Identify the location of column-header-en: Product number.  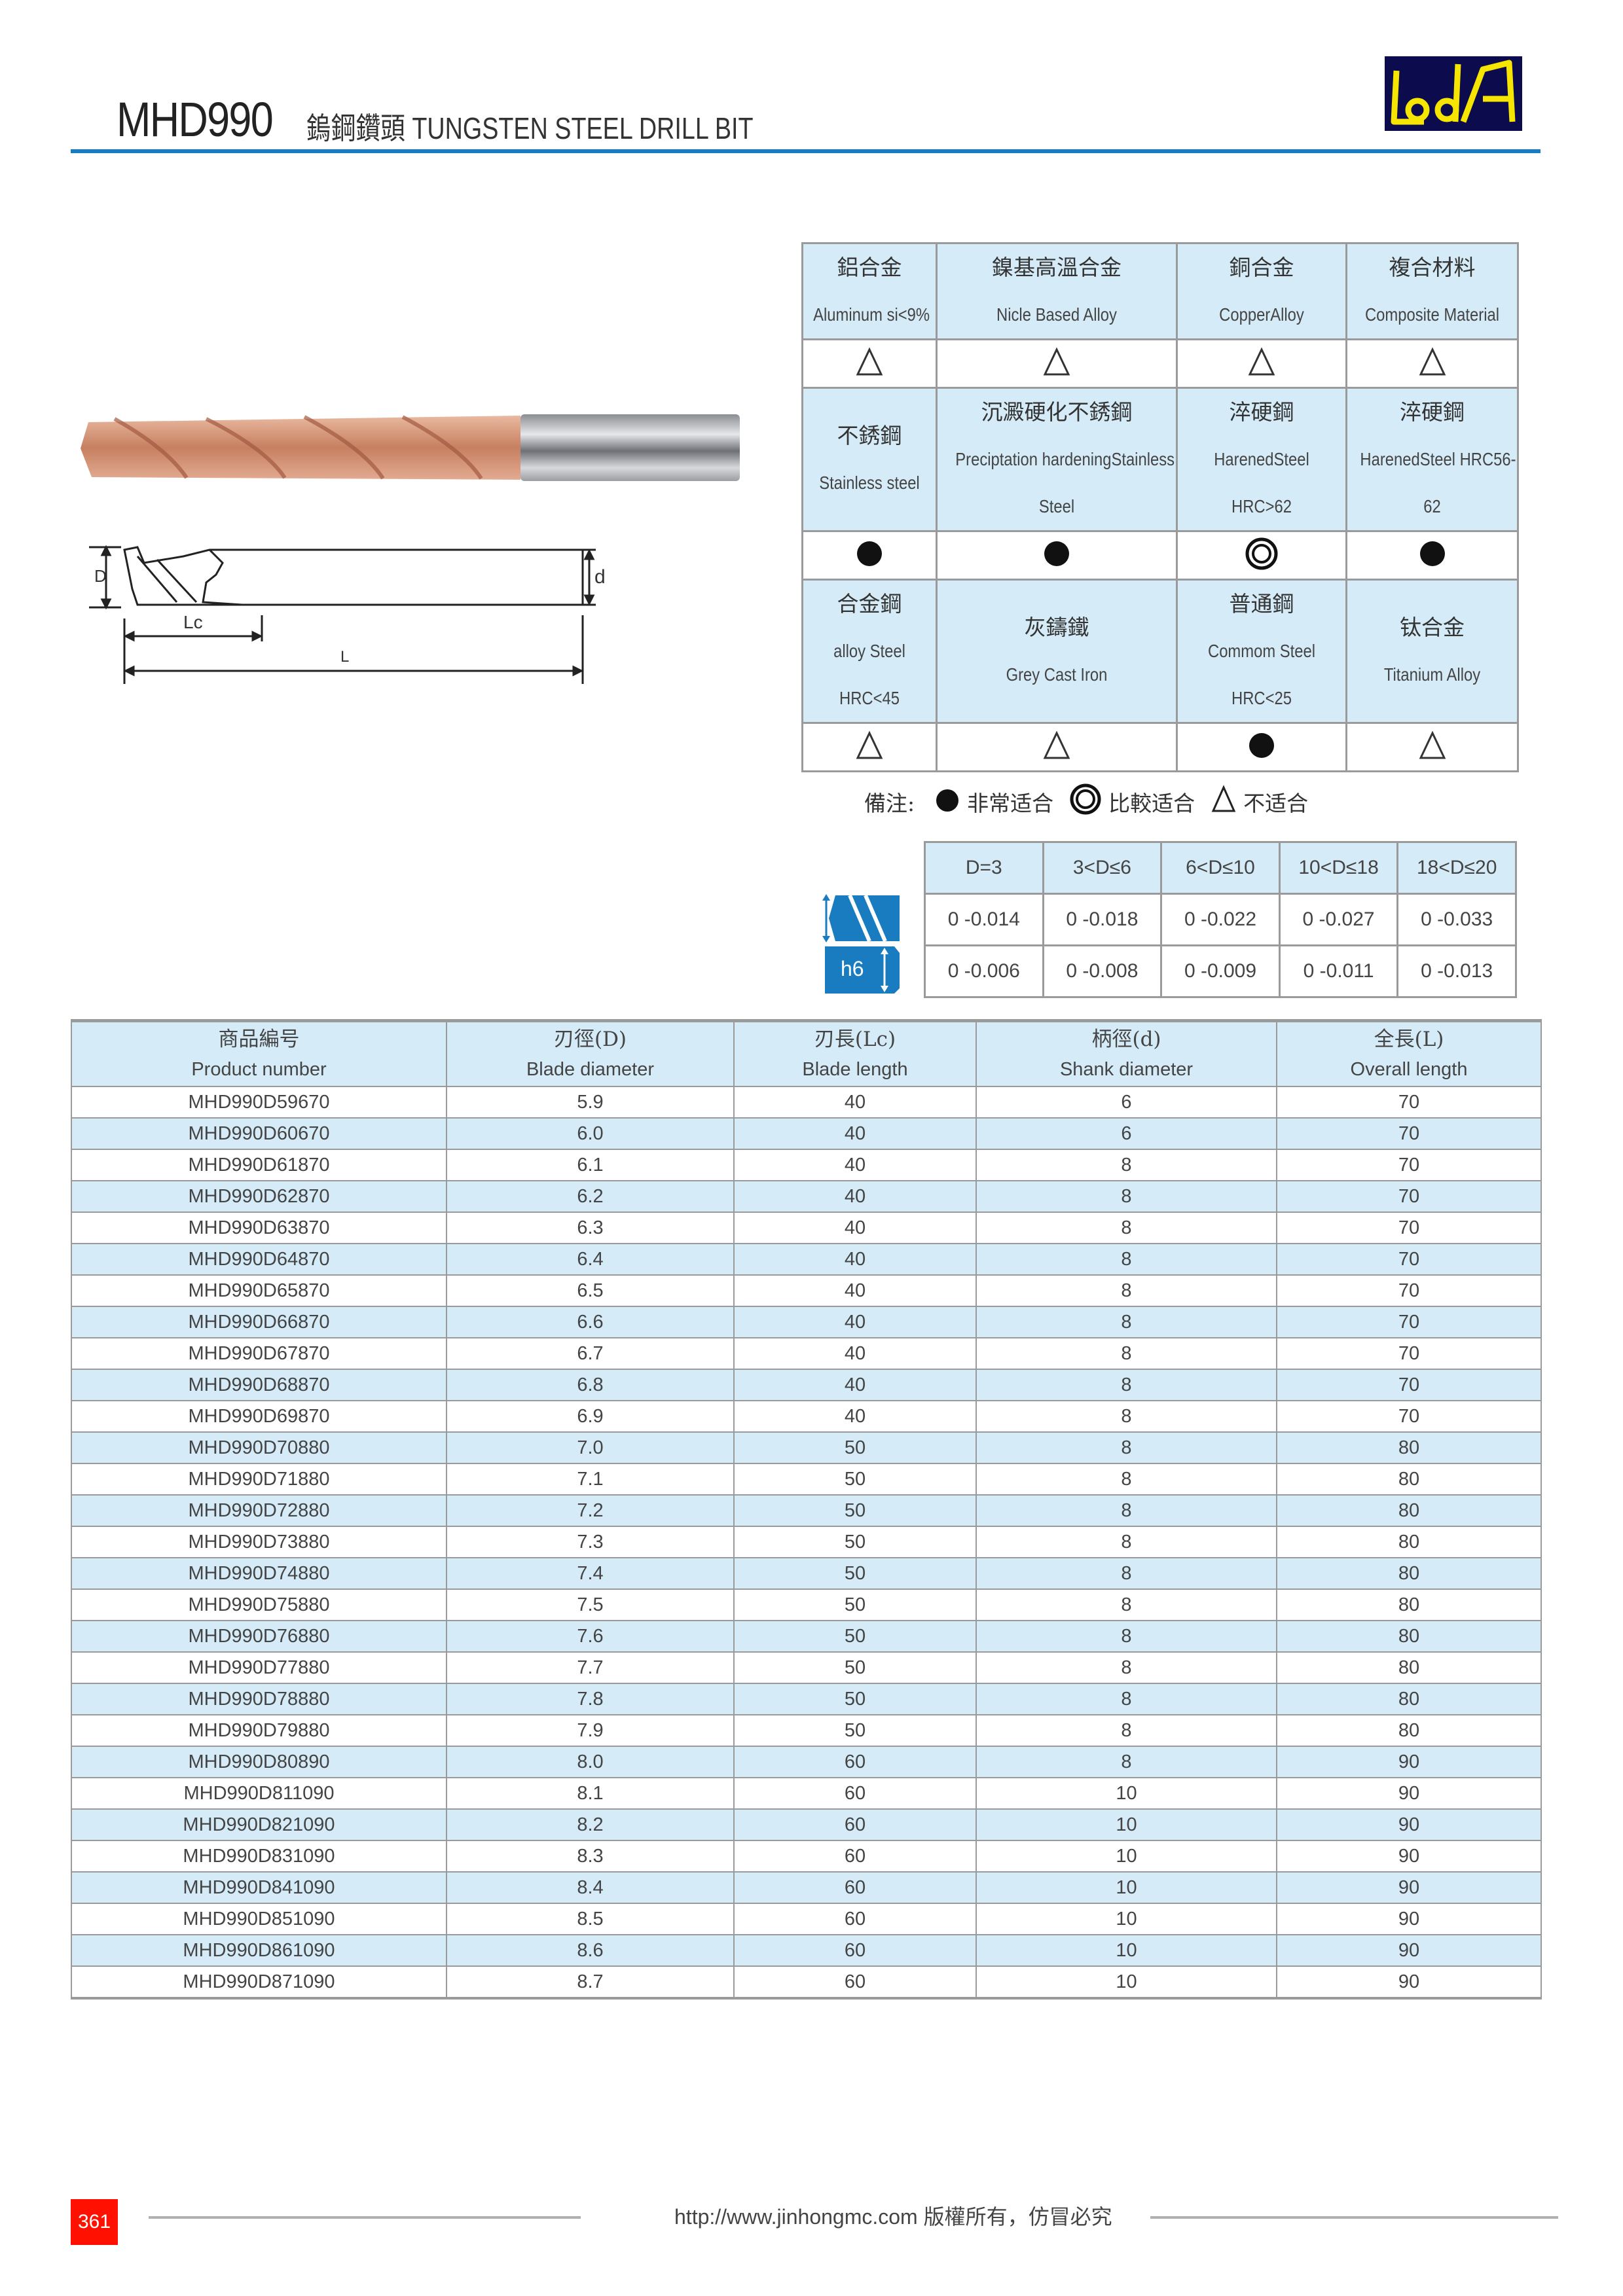
(259, 1069).